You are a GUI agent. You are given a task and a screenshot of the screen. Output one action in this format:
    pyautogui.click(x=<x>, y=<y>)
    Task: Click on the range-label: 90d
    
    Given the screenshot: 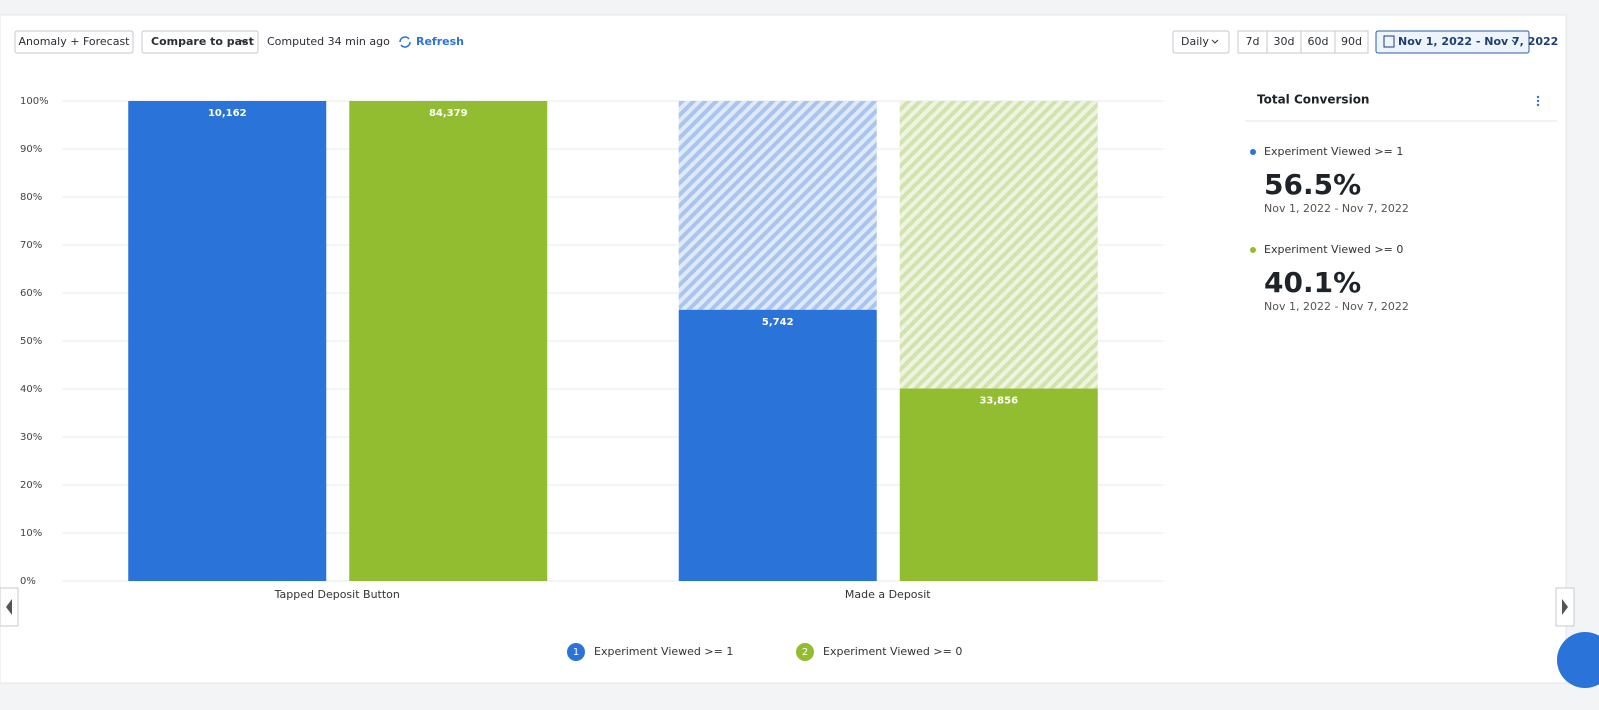 What is the action you would take?
    pyautogui.click(x=1351, y=41)
    